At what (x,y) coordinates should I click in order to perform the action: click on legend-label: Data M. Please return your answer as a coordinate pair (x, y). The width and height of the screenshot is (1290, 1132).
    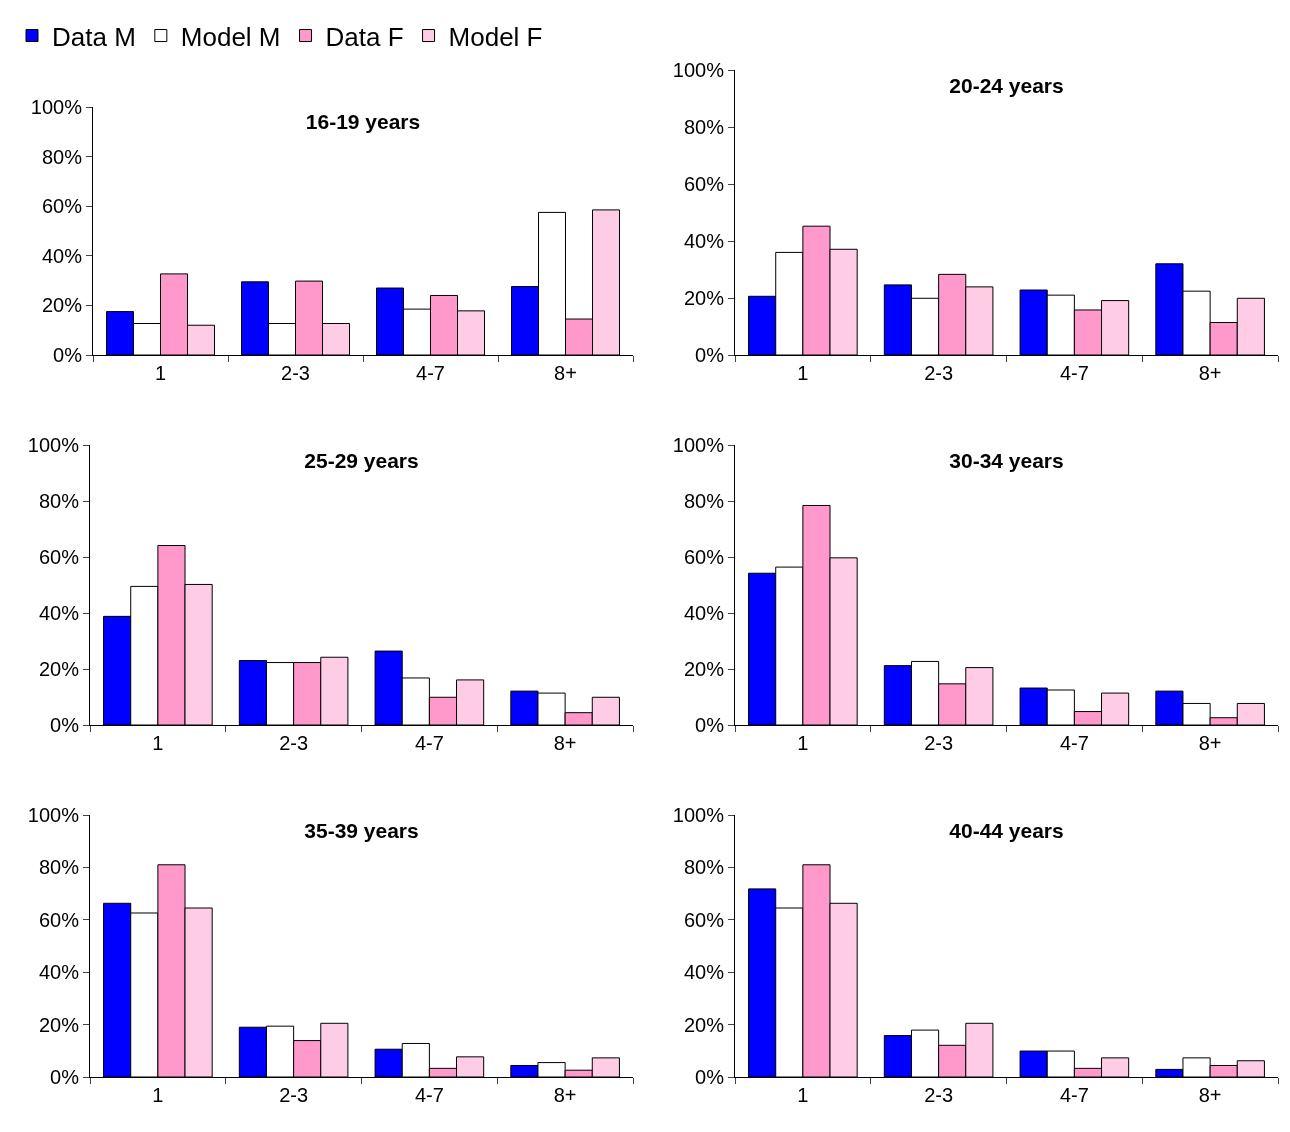
    Looking at the image, I should click on (94, 36).